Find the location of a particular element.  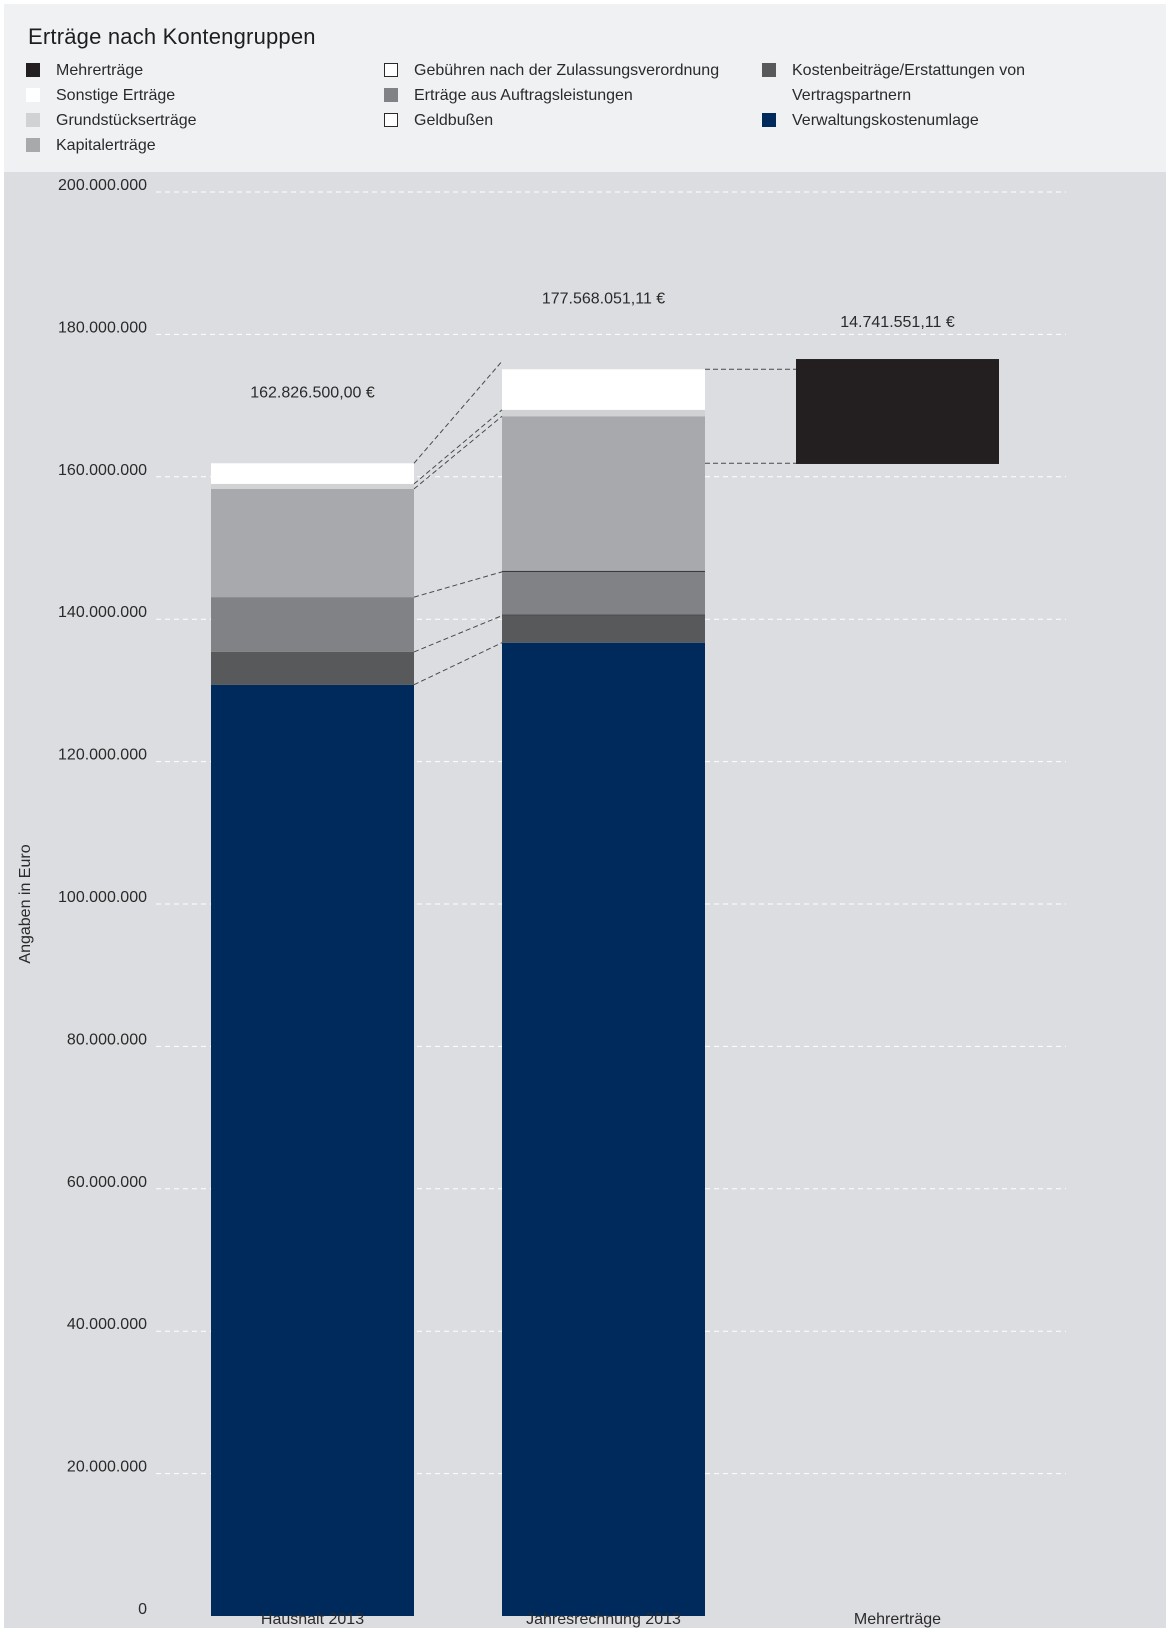

y-tick-label: 80.000.000 is located at coordinates (107, 1039).